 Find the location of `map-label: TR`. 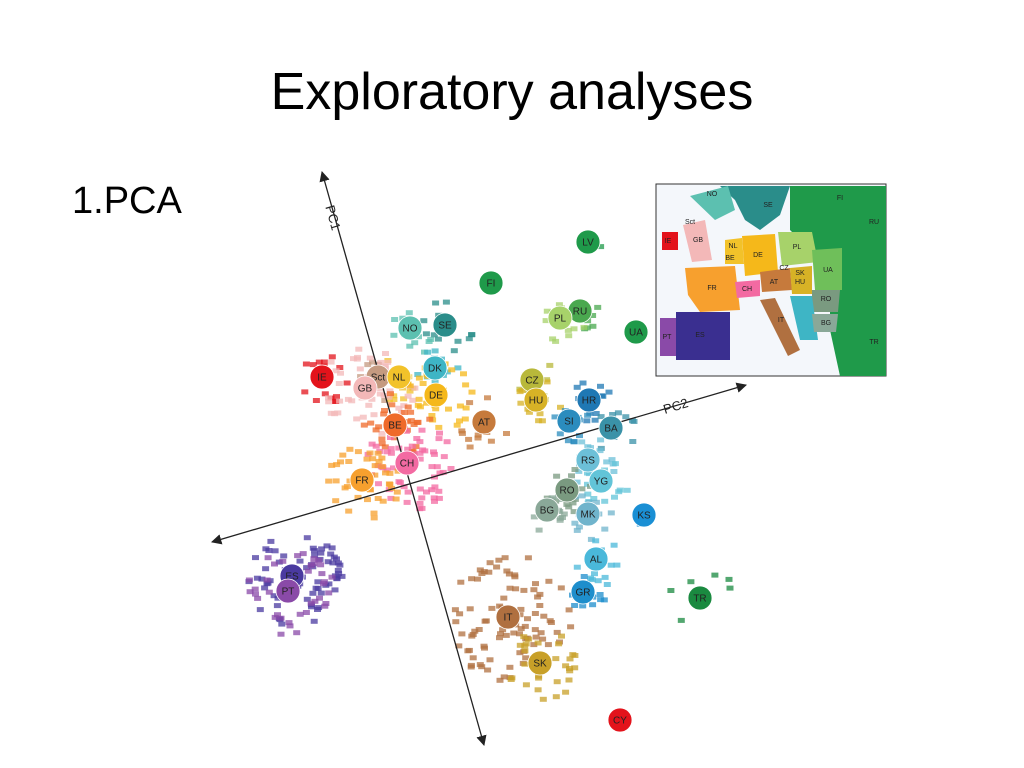

map-label: TR is located at coordinates (873, 342).